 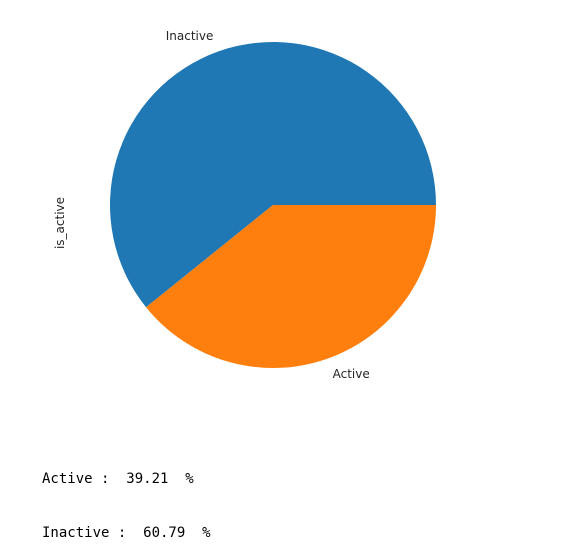 What do you see at coordinates (126, 533) in the screenshot?
I see `output-line-inactive: Inactive : 60.79 %` at bounding box center [126, 533].